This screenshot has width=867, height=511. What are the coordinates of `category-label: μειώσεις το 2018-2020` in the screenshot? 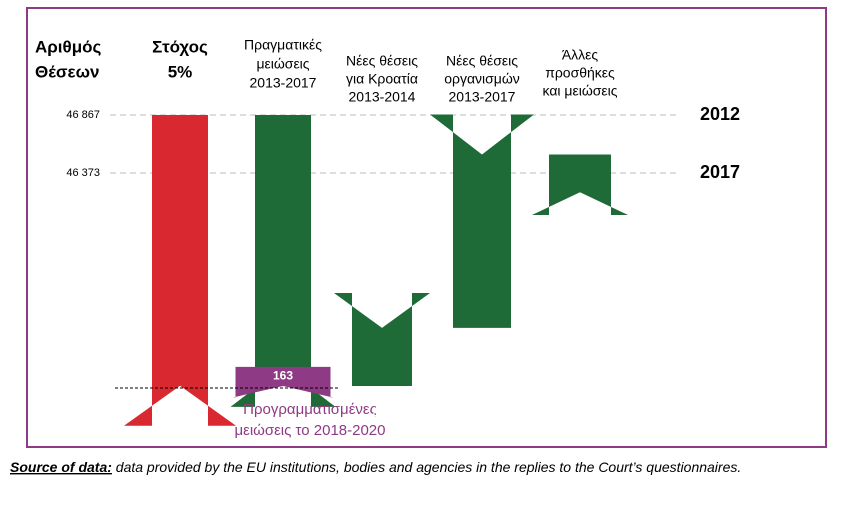 It's located at (309, 430).